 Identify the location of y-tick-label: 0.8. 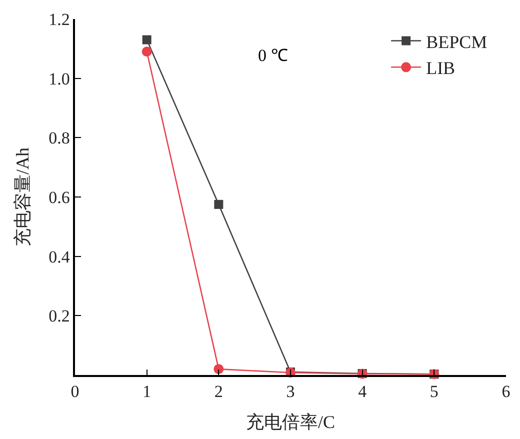
(59, 138).